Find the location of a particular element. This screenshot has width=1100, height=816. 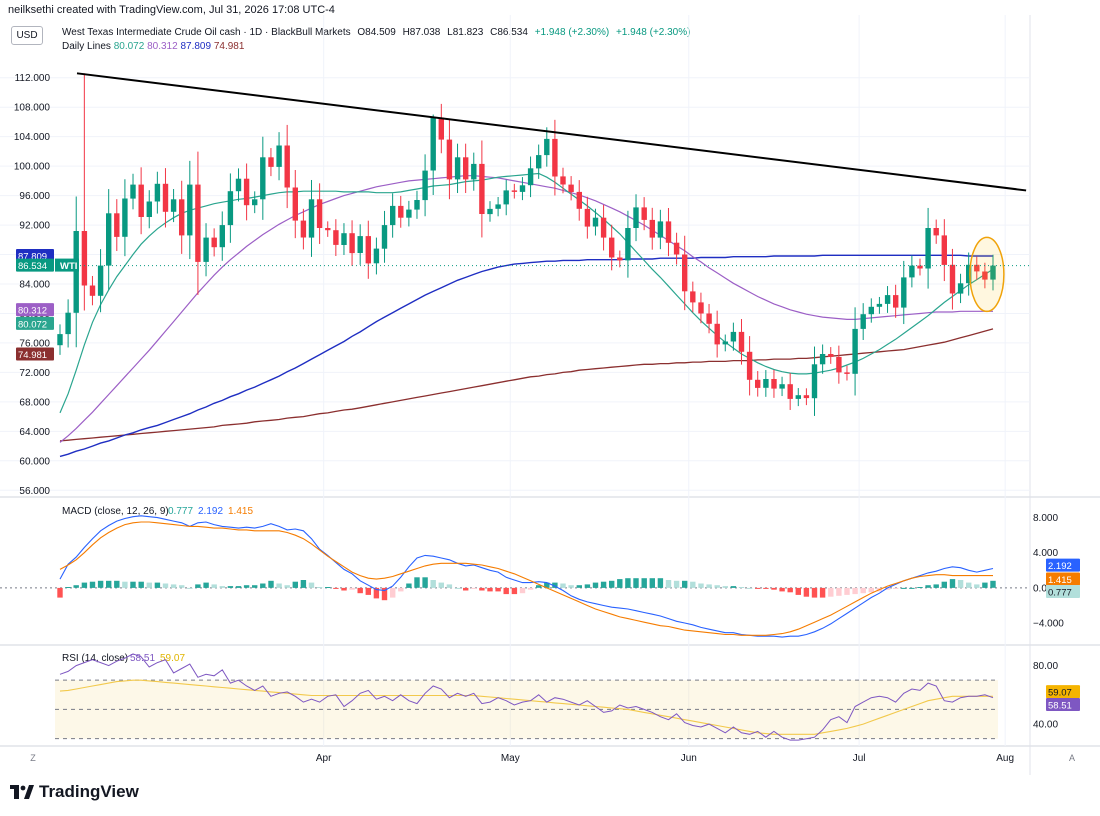

tradingview-brand: TradingView is located at coordinates (74, 792).